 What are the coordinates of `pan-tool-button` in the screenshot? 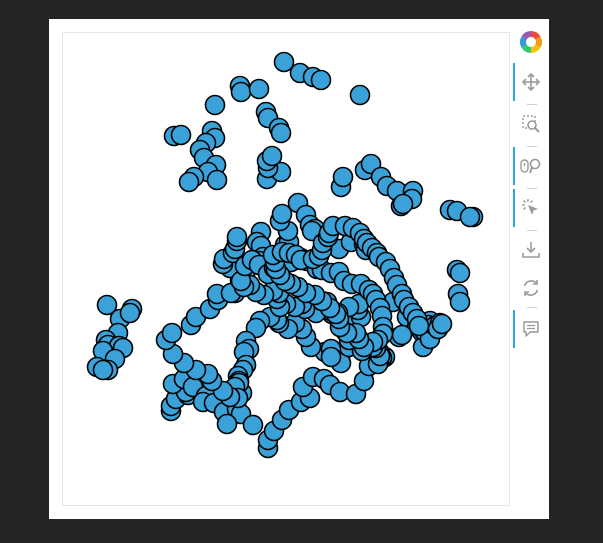 It's located at (531, 82).